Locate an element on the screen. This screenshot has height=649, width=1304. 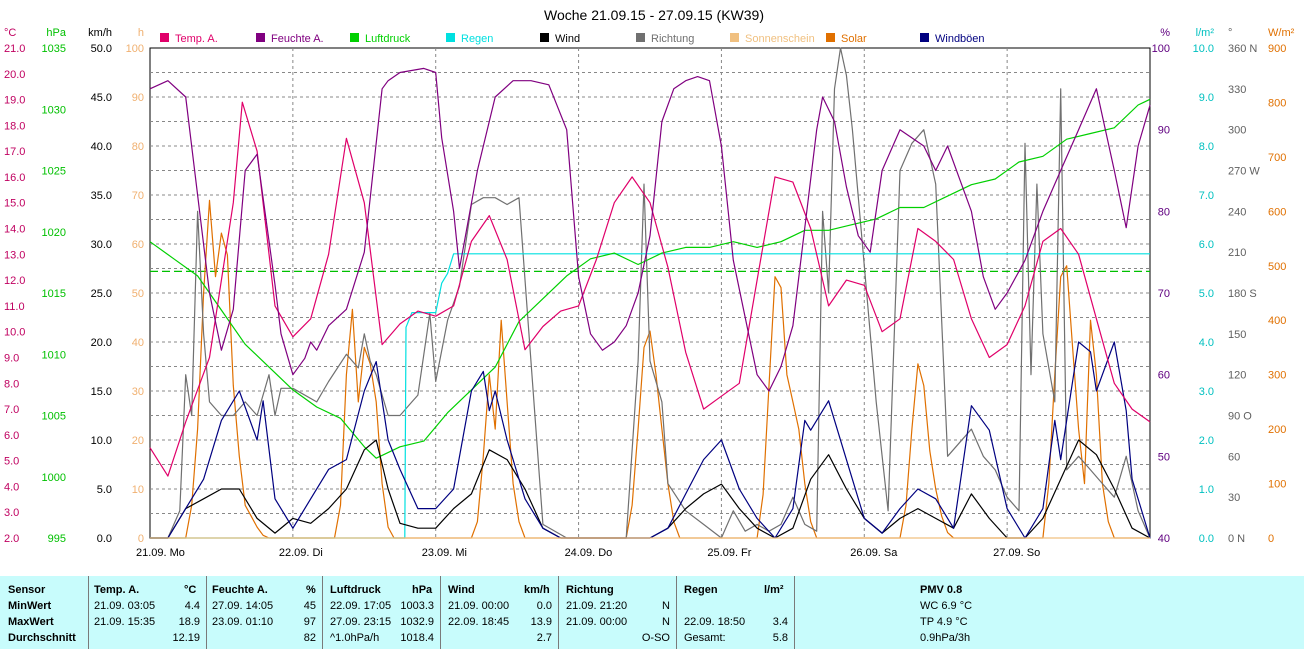
press-header: Luftdruck is located at coordinates (355, 590).